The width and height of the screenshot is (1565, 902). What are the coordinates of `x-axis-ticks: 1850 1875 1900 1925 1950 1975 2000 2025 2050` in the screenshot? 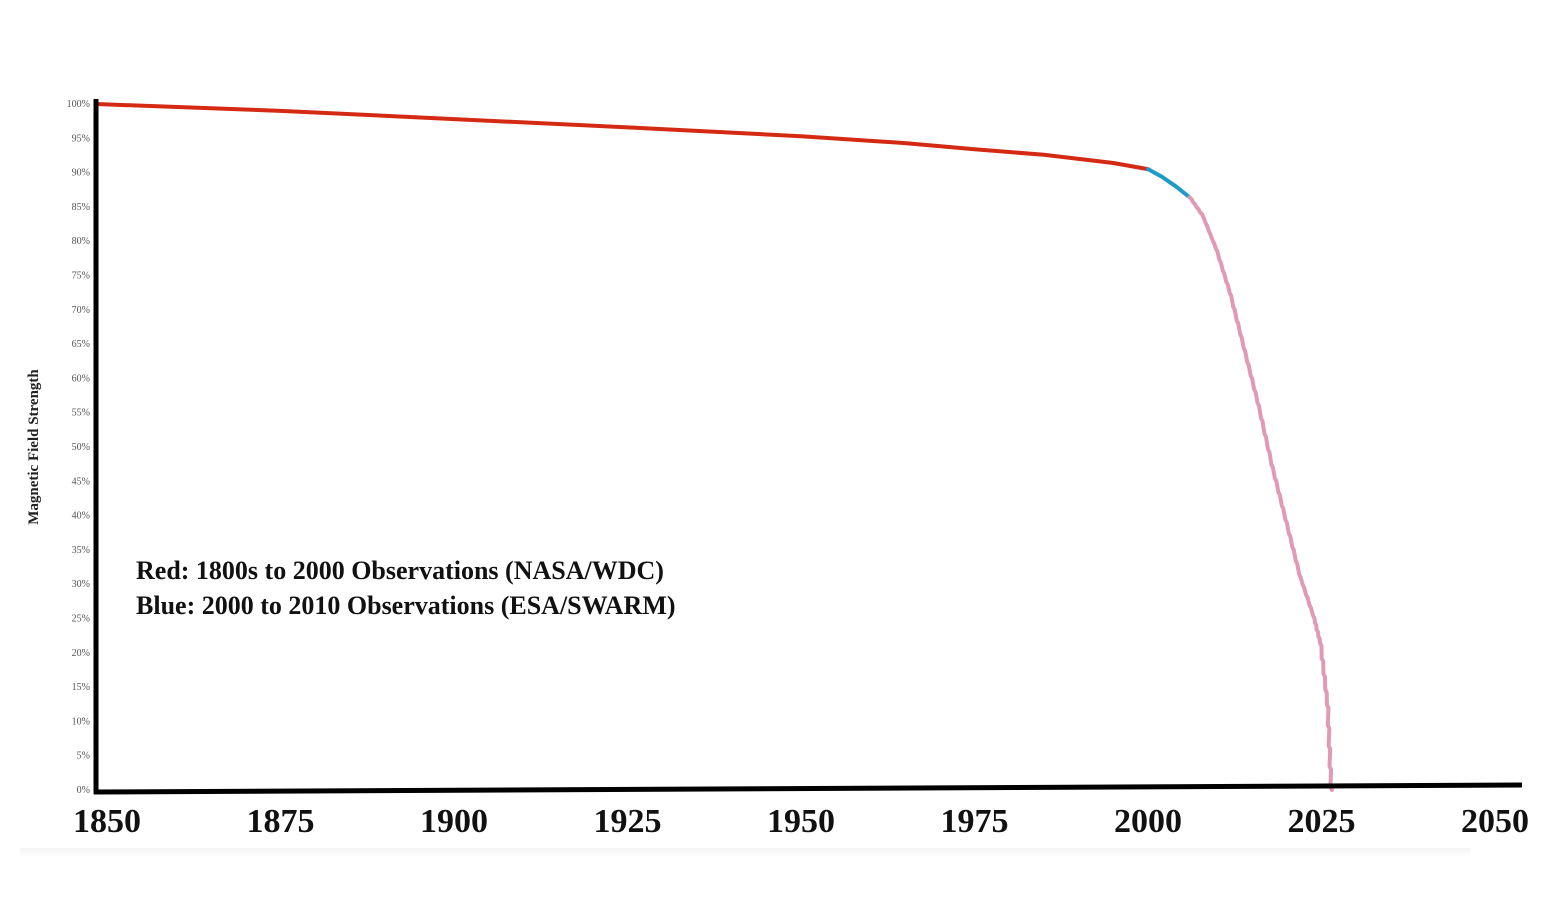 It's located at (801, 821).